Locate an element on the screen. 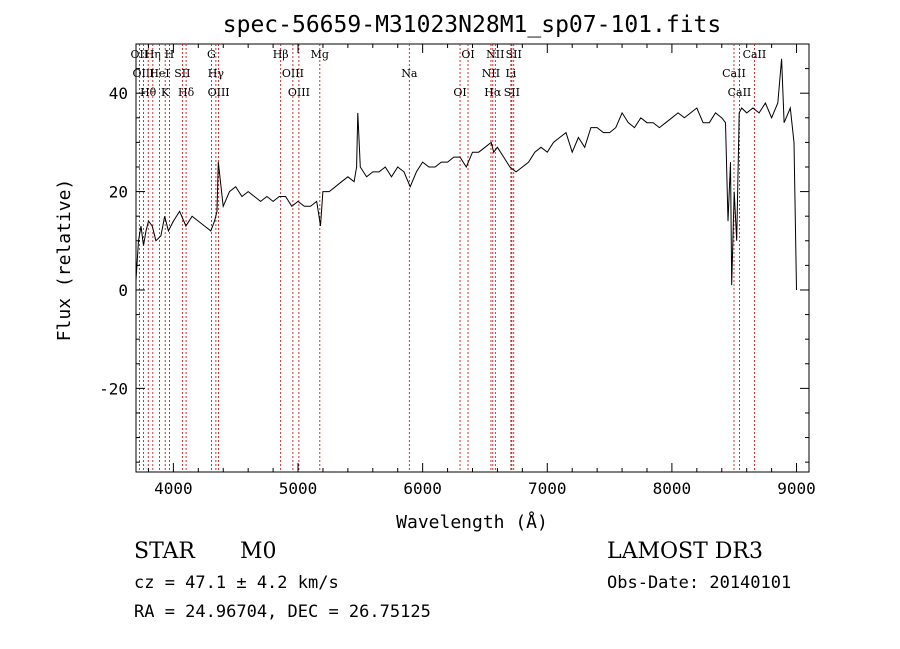 The image size is (900, 649). line-label-9: G is located at coordinates (211, 54).